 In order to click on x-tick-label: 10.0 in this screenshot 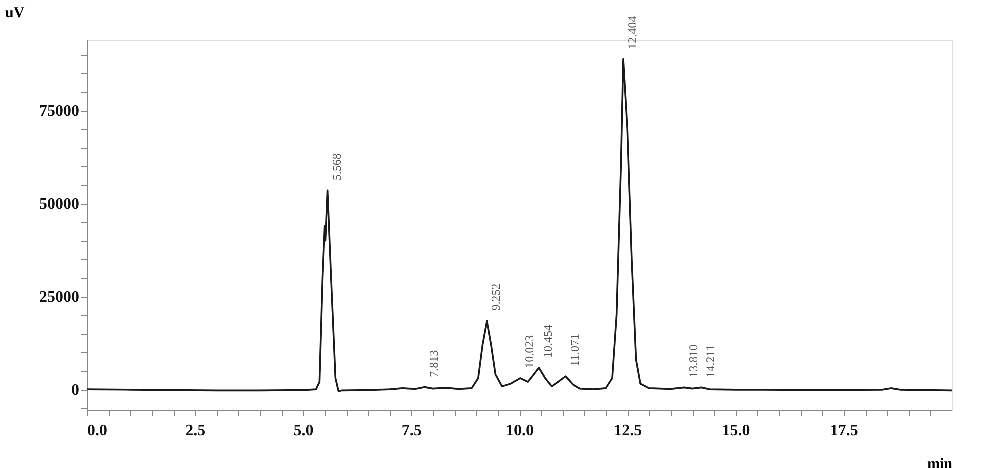, I will do `click(520, 431)`.